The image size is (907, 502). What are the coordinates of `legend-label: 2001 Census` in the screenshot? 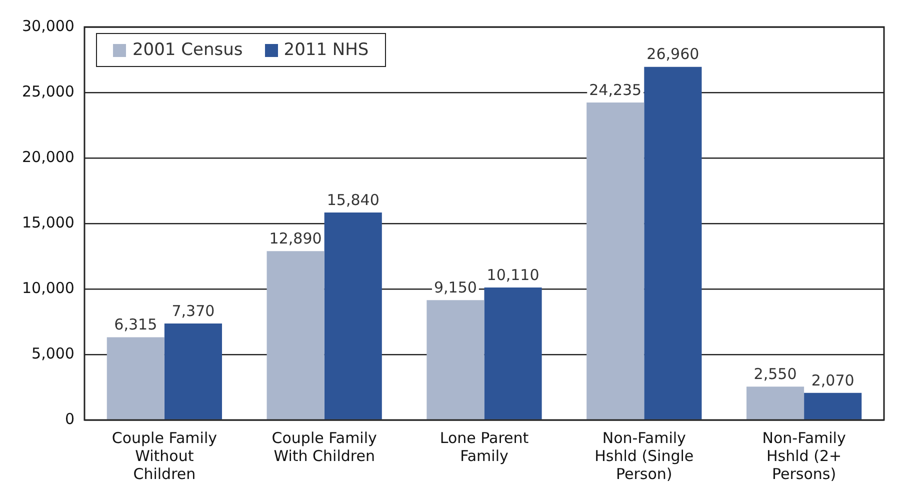 It's located at (187, 50).